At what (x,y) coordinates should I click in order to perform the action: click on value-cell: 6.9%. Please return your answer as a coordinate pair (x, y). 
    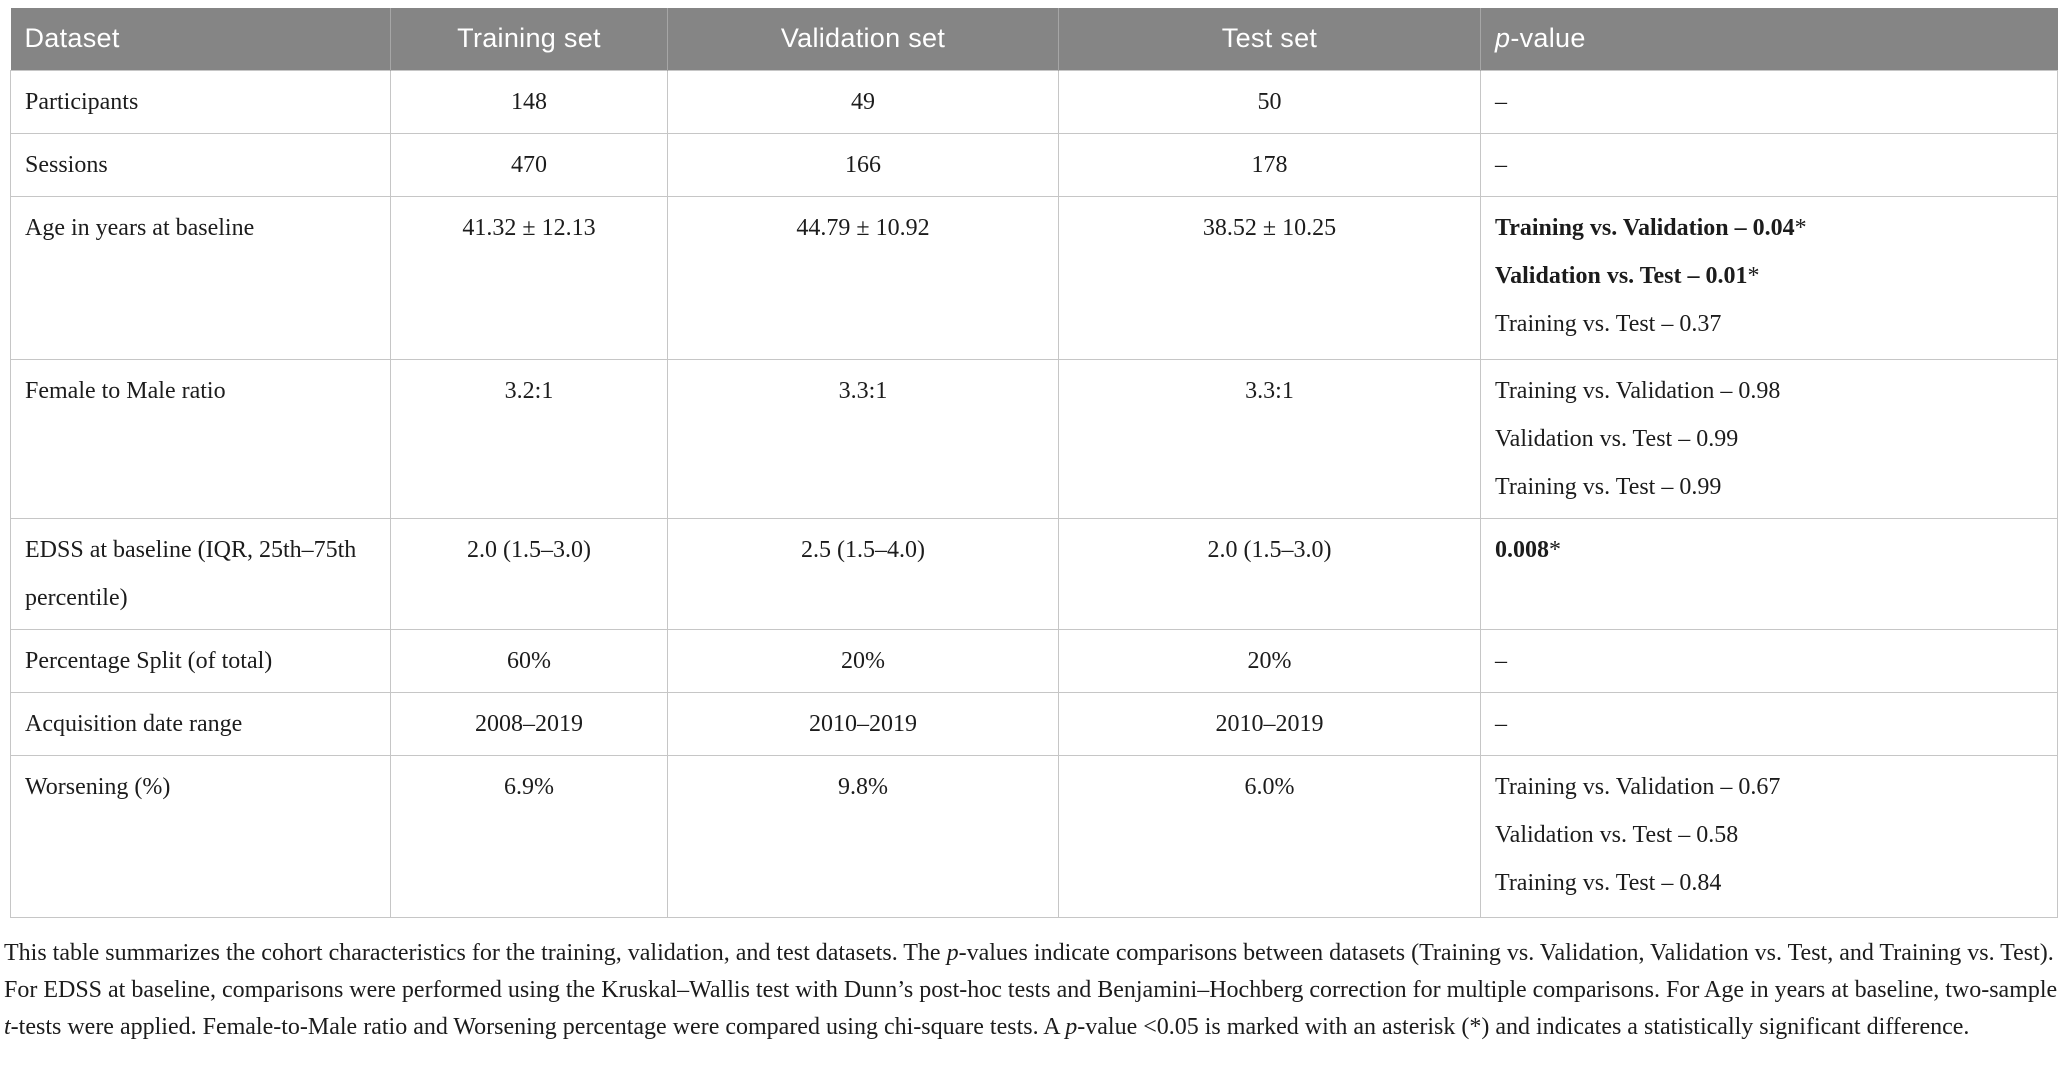
    Looking at the image, I should click on (529, 836).